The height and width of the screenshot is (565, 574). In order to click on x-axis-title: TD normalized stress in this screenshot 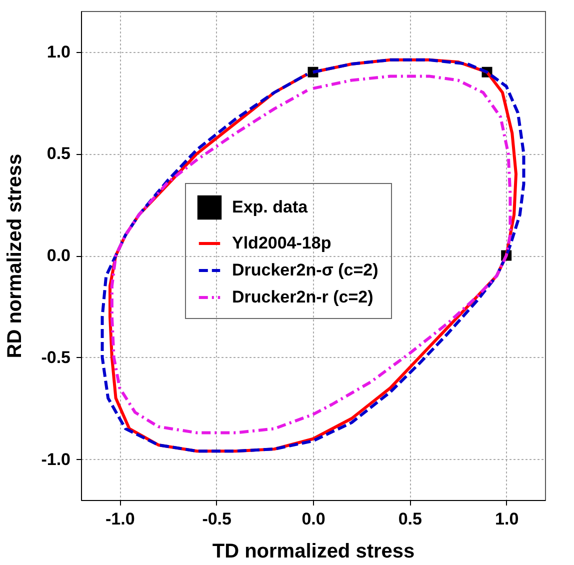, I will do `click(313, 551)`.